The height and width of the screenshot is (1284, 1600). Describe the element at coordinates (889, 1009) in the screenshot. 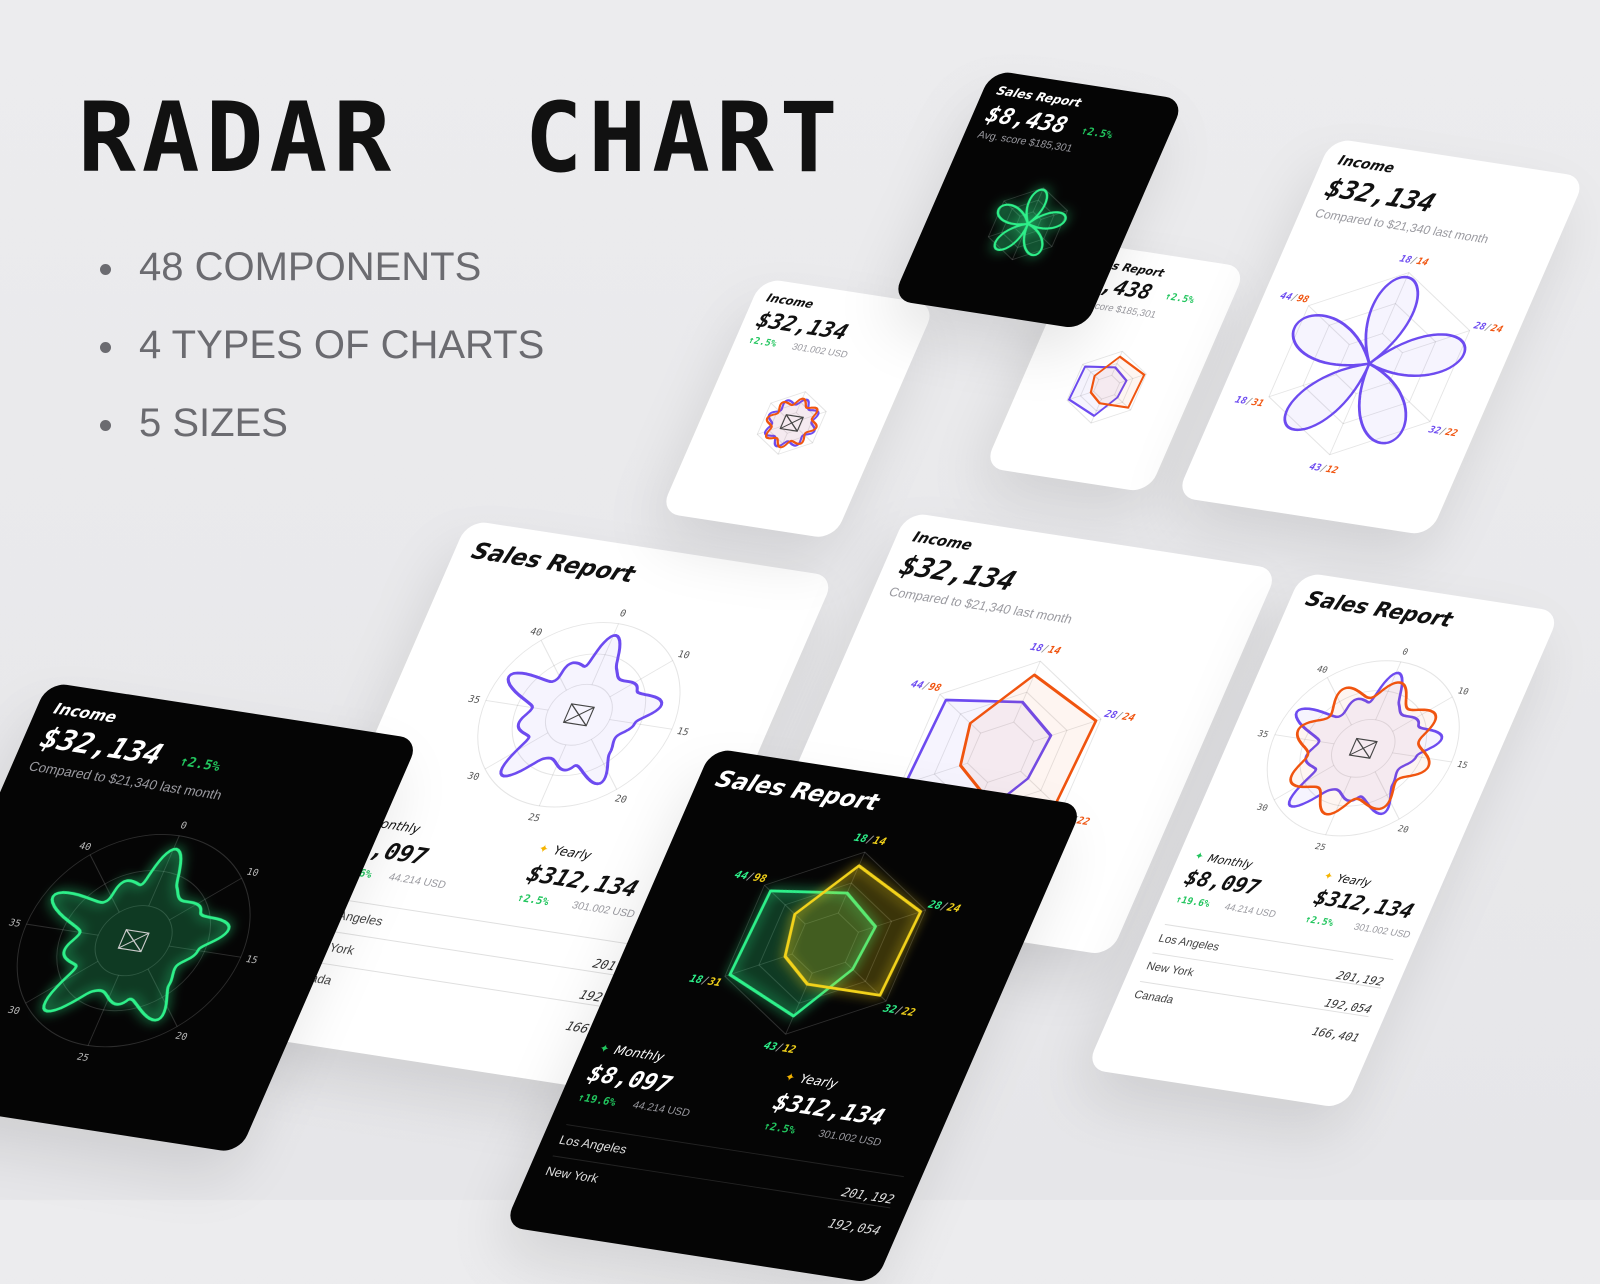

I see `radar-label-a: 32` at that location.